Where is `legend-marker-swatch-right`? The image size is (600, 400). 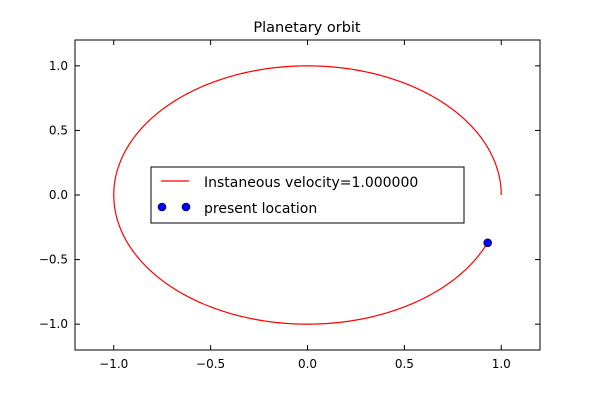
legend-marker-swatch-right is located at coordinates (186, 207).